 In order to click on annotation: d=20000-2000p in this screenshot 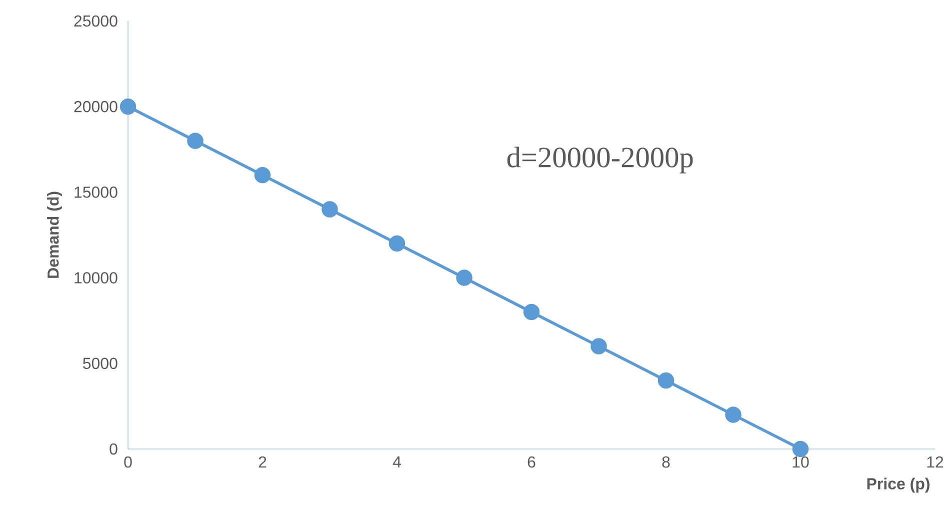, I will do `click(600, 160)`.